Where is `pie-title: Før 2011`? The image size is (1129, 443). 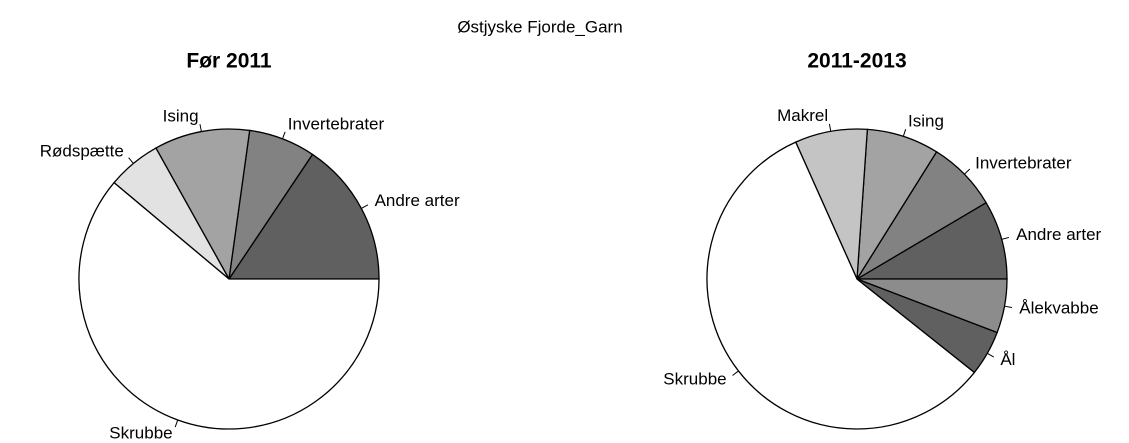 pie-title: Før 2011 is located at coordinates (229, 61).